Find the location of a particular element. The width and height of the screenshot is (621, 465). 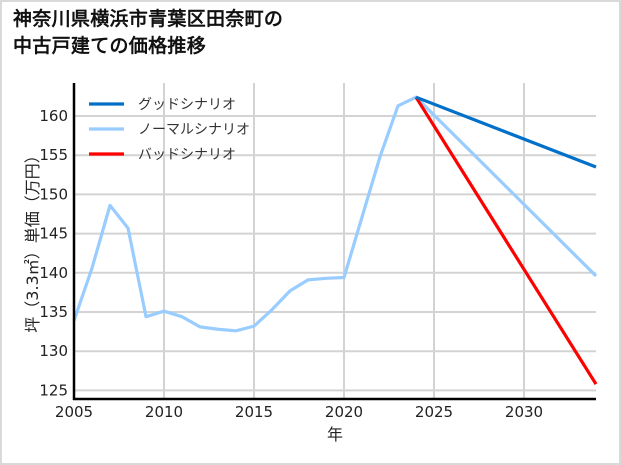

x-tick-label: 2015 is located at coordinates (254, 412).